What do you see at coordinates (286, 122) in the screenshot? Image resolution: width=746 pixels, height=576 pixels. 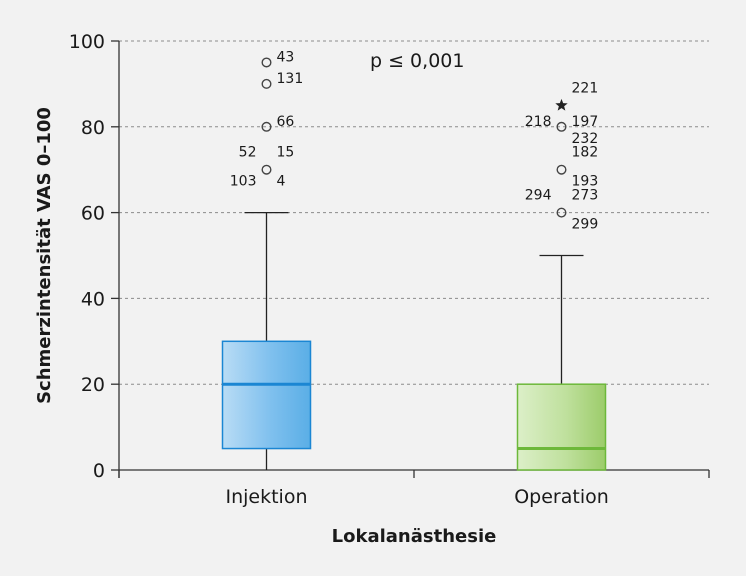 I see `outlier-label: 66` at bounding box center [286, 122].